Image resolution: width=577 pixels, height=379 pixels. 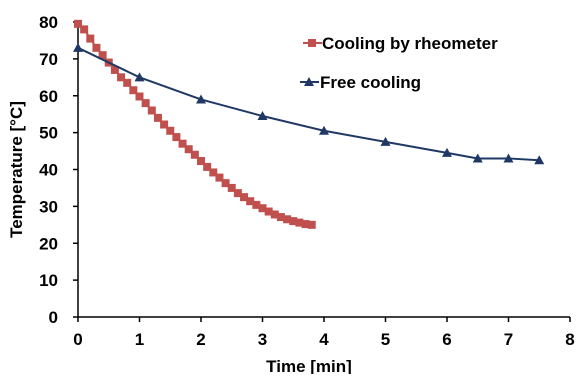 I want to click on legend-label: Free cooling, so click(x=370, y=82).